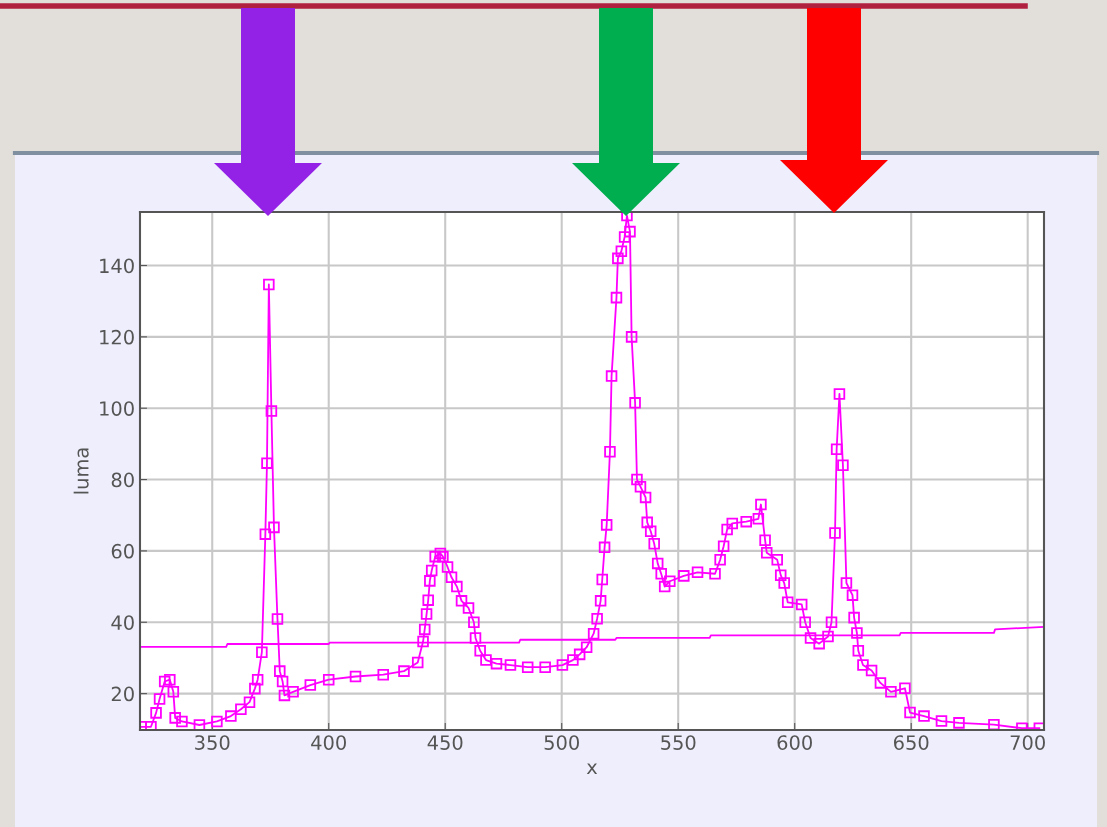  I want to click on x-axis-title: x, so click(592, 769).